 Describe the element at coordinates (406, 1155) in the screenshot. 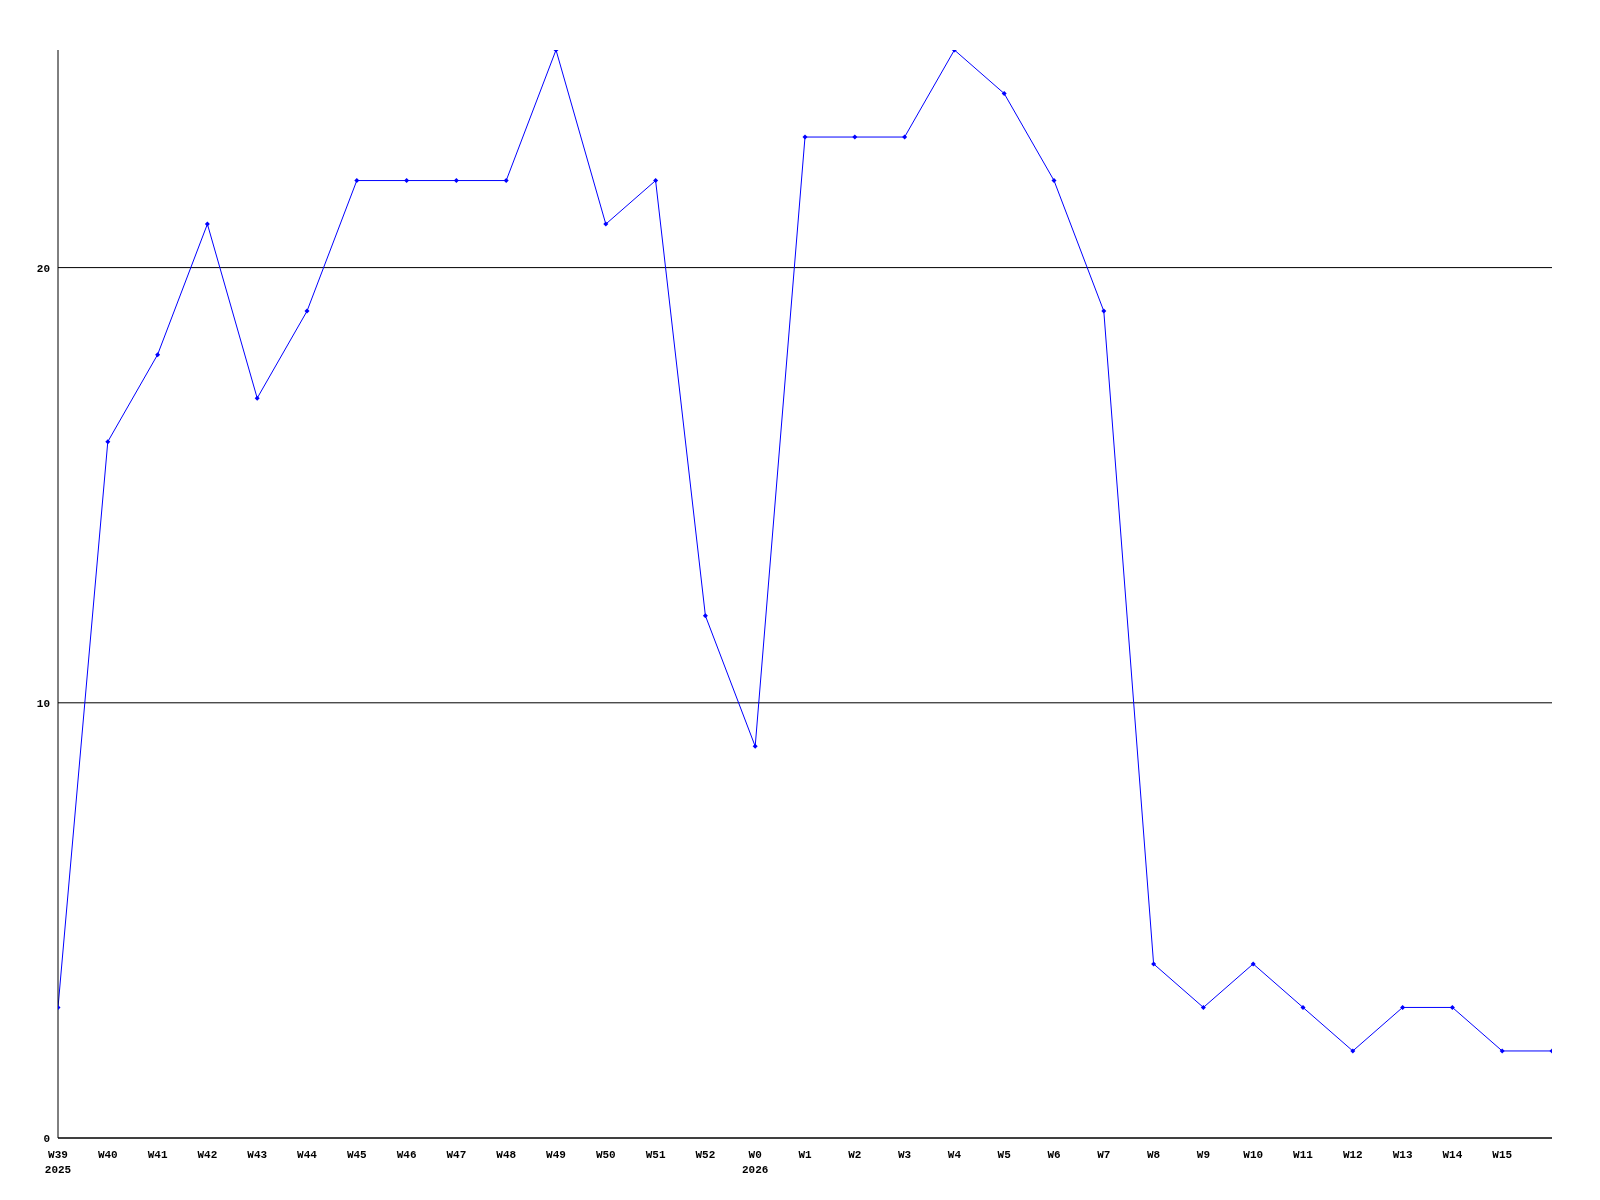

I see `x-tick-label: W46` at that location.